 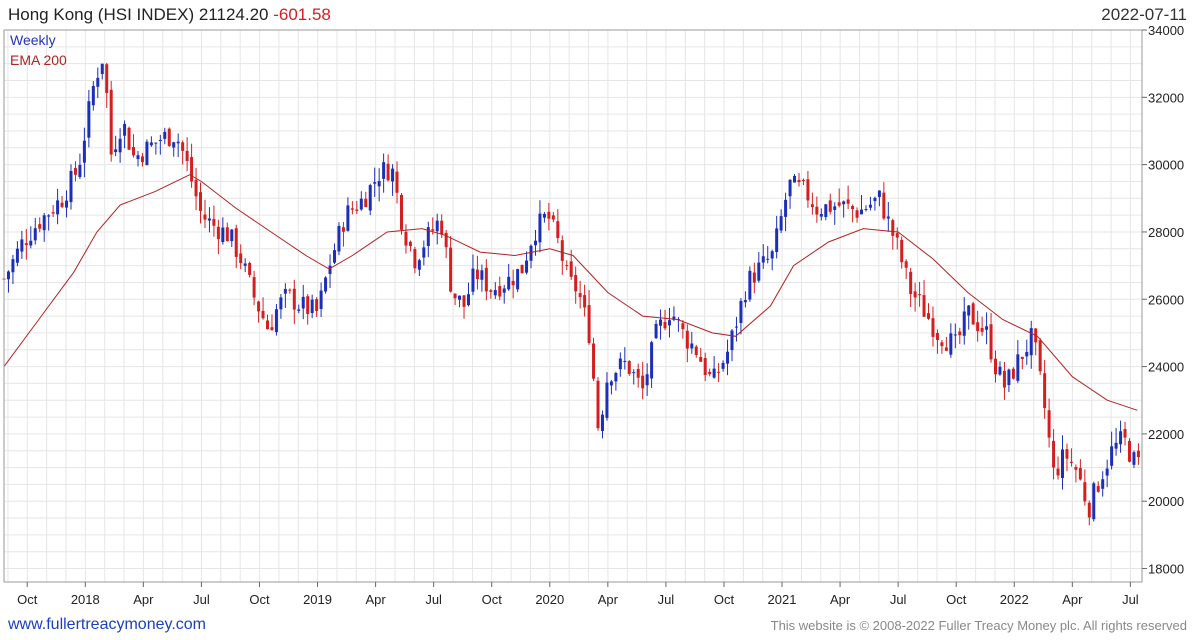 I want to click on website-link: www.fullertreacymoney.com, so click(x=107, y=624).